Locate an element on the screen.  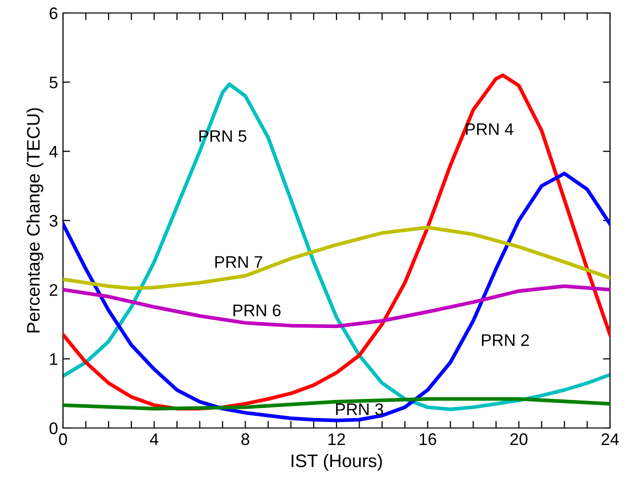
series-label: PRN 2 is located at coordinates (505, 340).